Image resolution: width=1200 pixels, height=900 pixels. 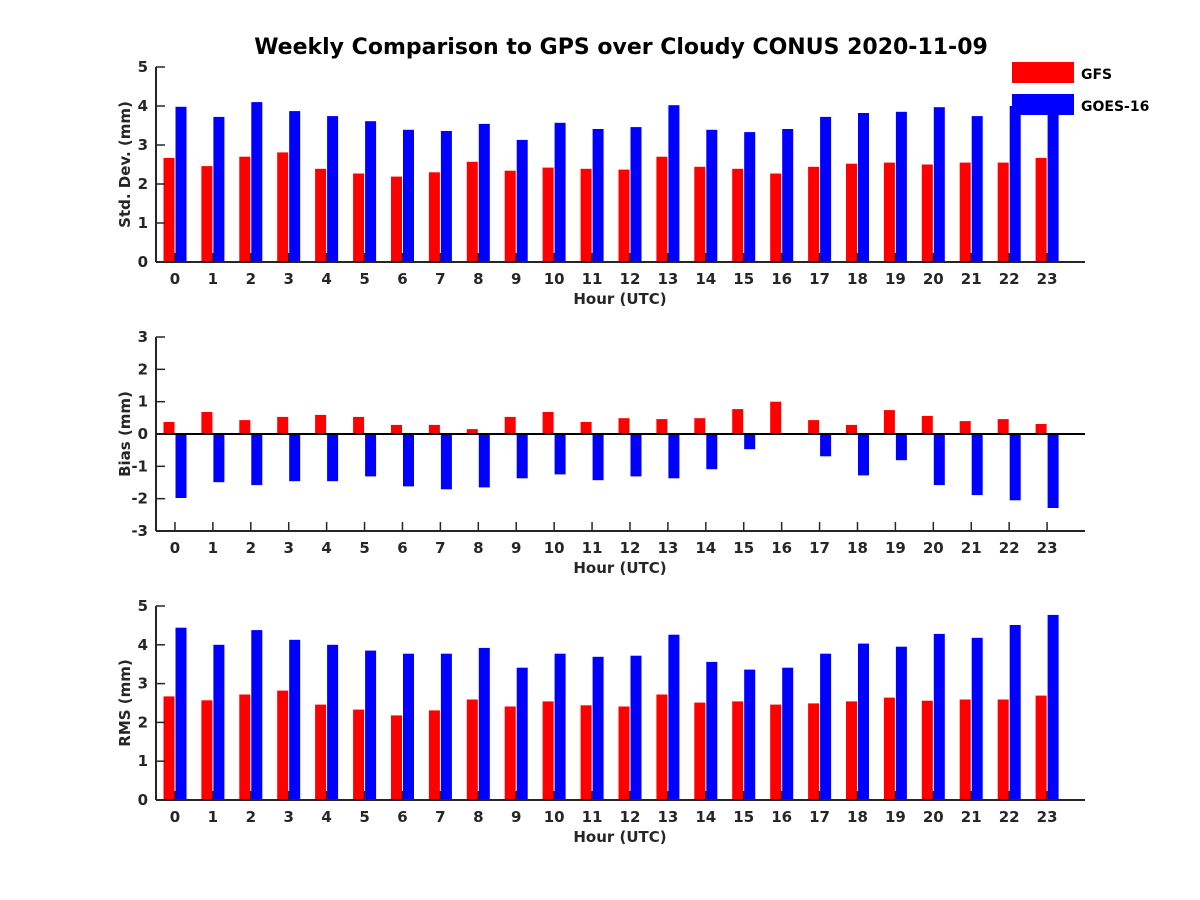 What do you see at coordinates (1043, 72) in the screenshot?
I see `legend-swatch-gfs` at bounding box center [1043, 72].